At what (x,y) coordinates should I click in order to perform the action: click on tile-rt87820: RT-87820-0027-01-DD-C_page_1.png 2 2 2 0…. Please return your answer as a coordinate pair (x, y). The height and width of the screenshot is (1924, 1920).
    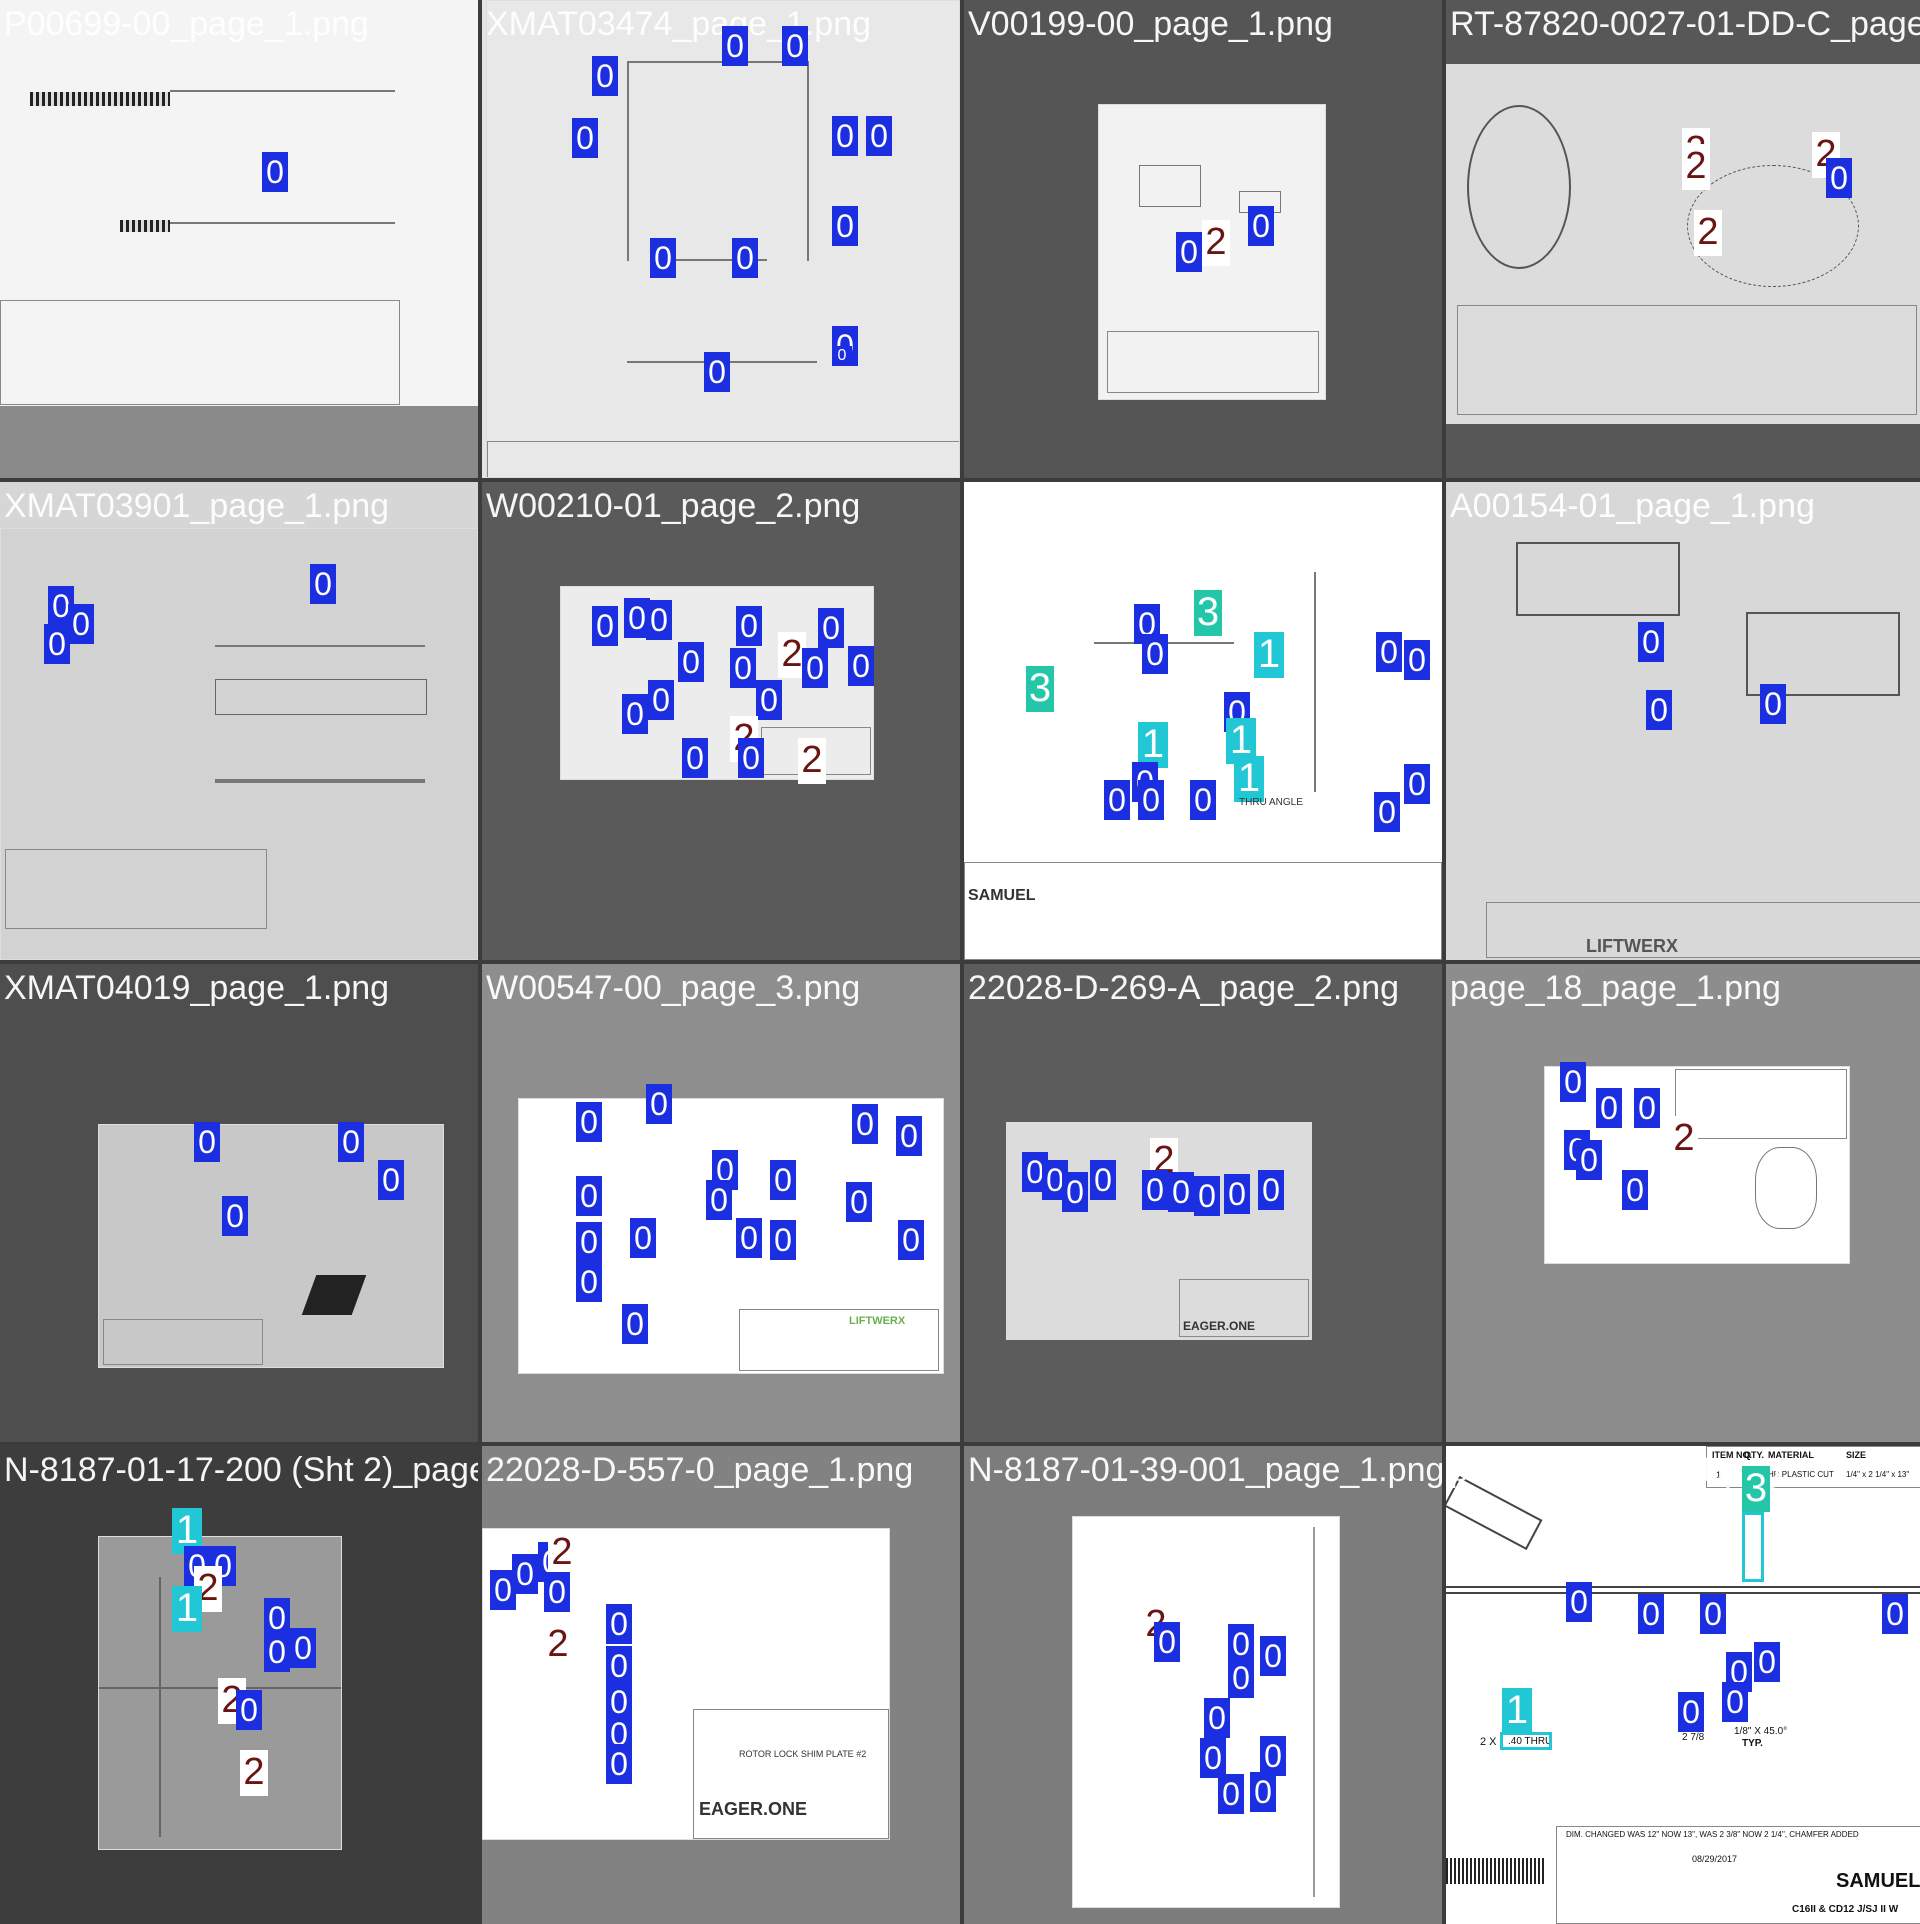
    Looking at the image, I should click on (1683, 239).